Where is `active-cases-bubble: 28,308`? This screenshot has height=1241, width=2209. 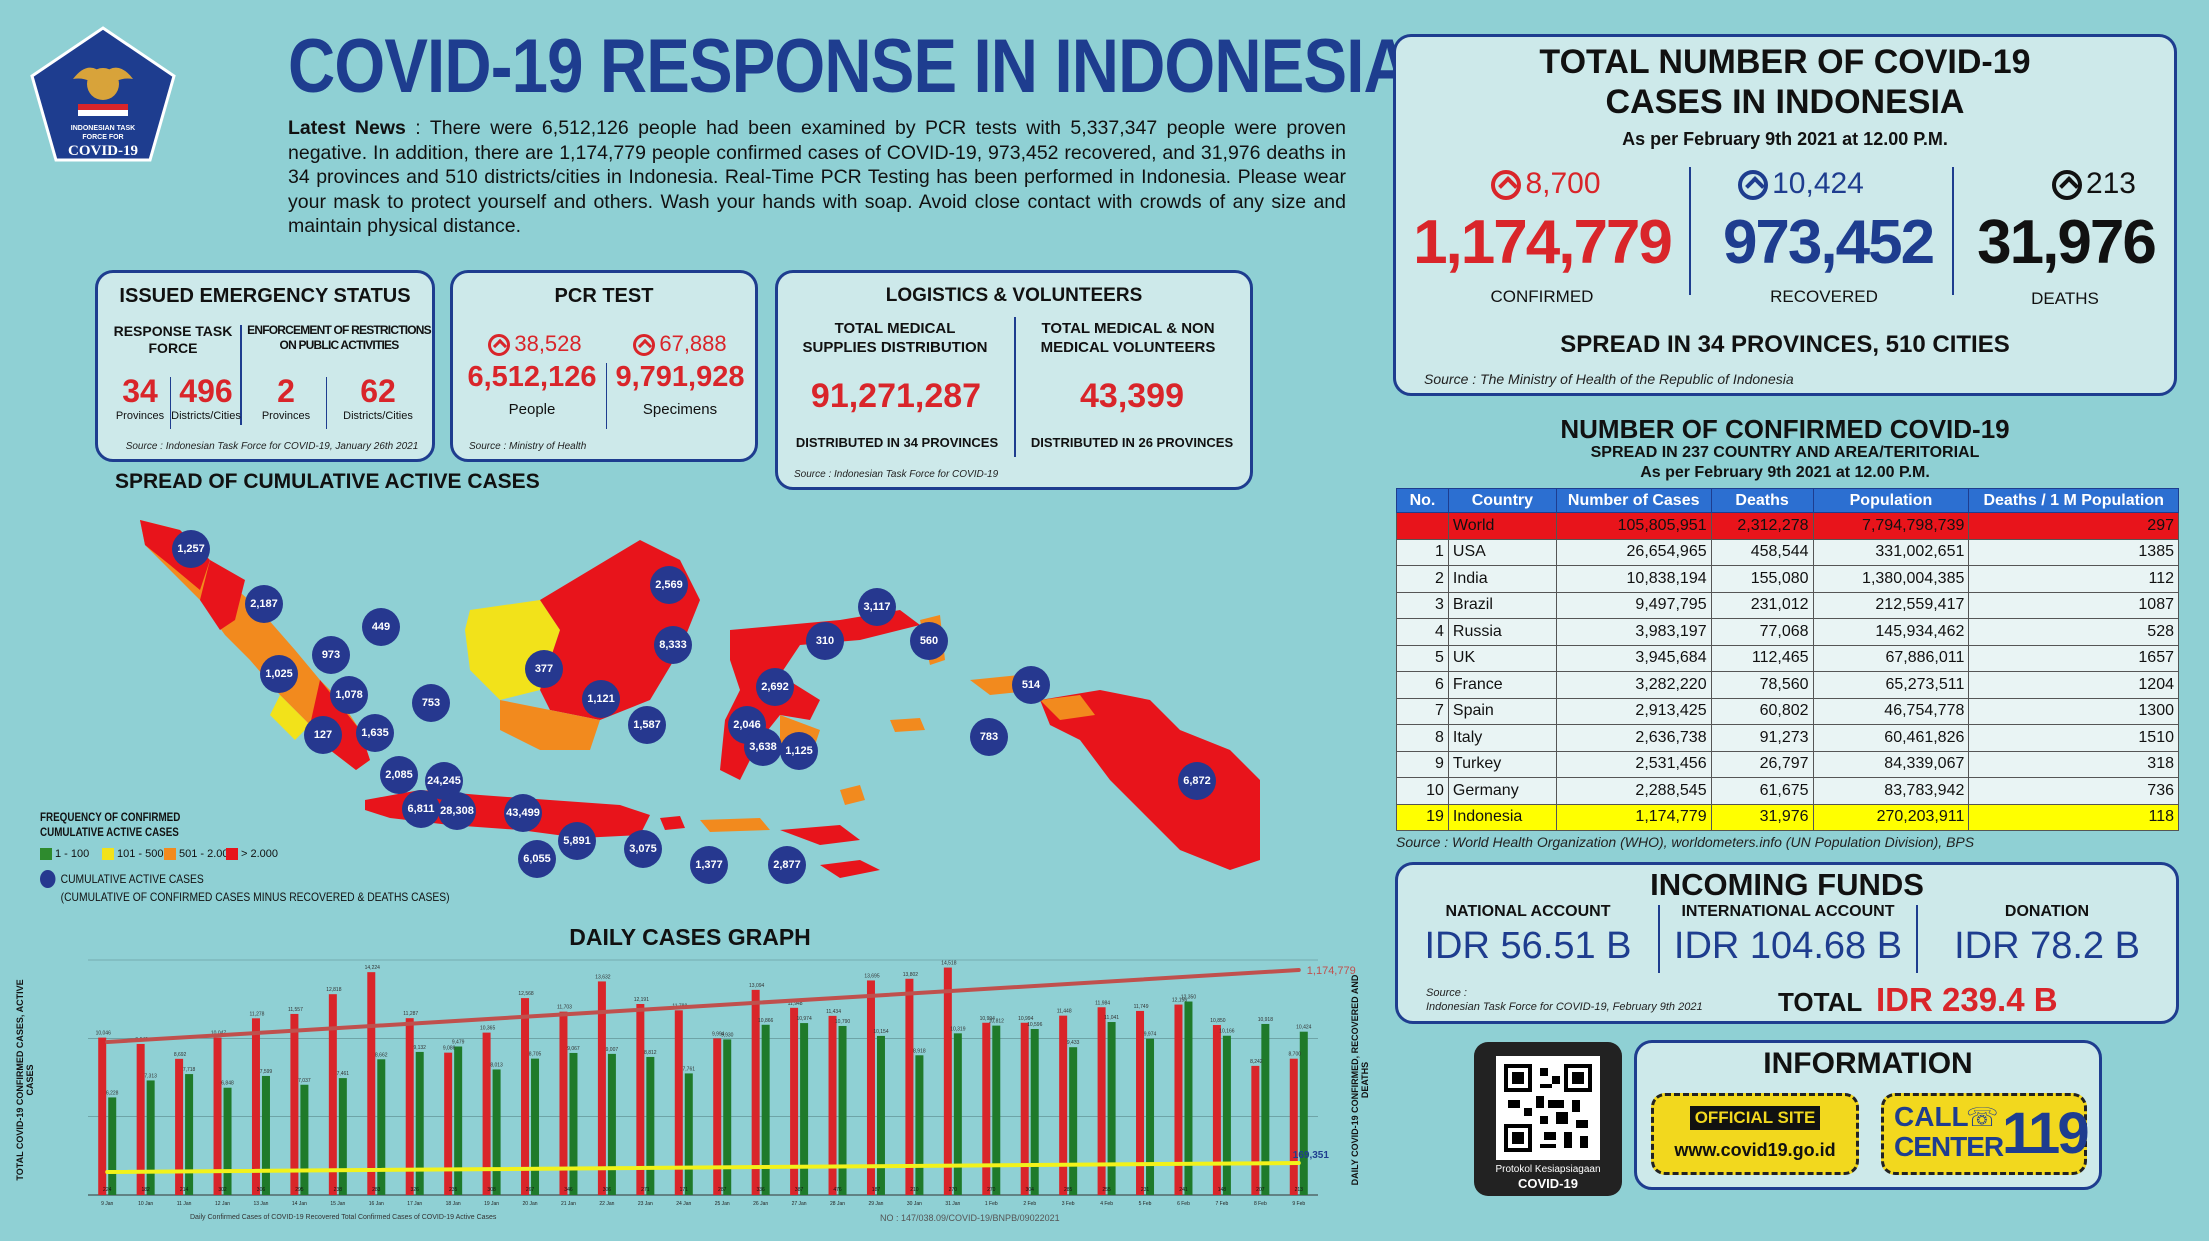 active-cases-bubble: 28,308 is located at coordinates (457, 811).